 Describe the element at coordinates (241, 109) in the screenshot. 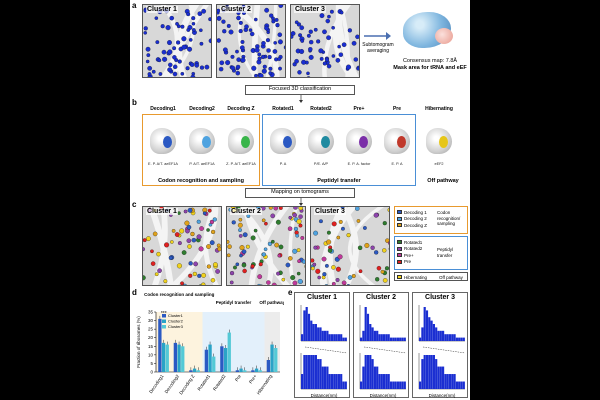

I see `class-name: Decoding Z` at that location.